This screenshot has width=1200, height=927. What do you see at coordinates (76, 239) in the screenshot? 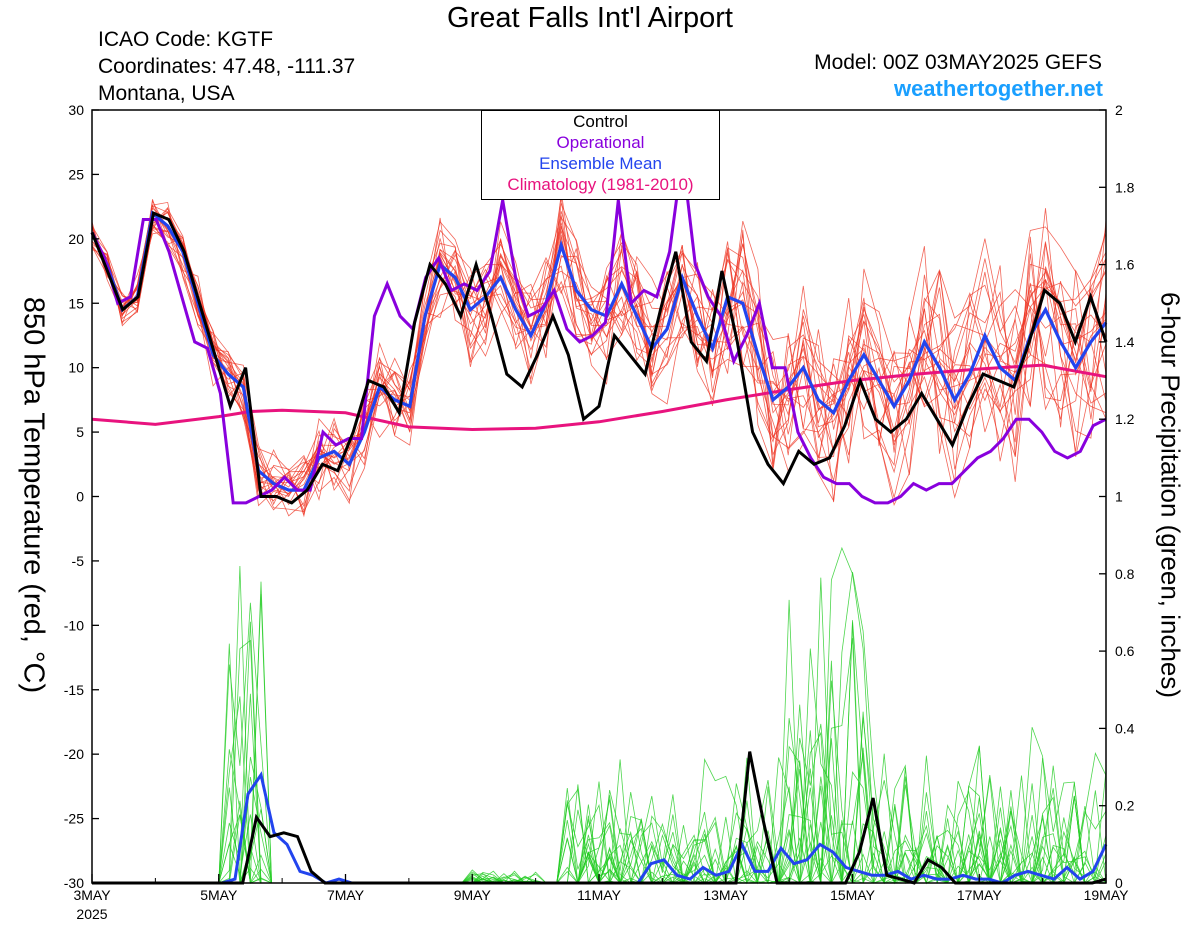
I see `y-tick-label: 20` at bounding box center [76, 239].